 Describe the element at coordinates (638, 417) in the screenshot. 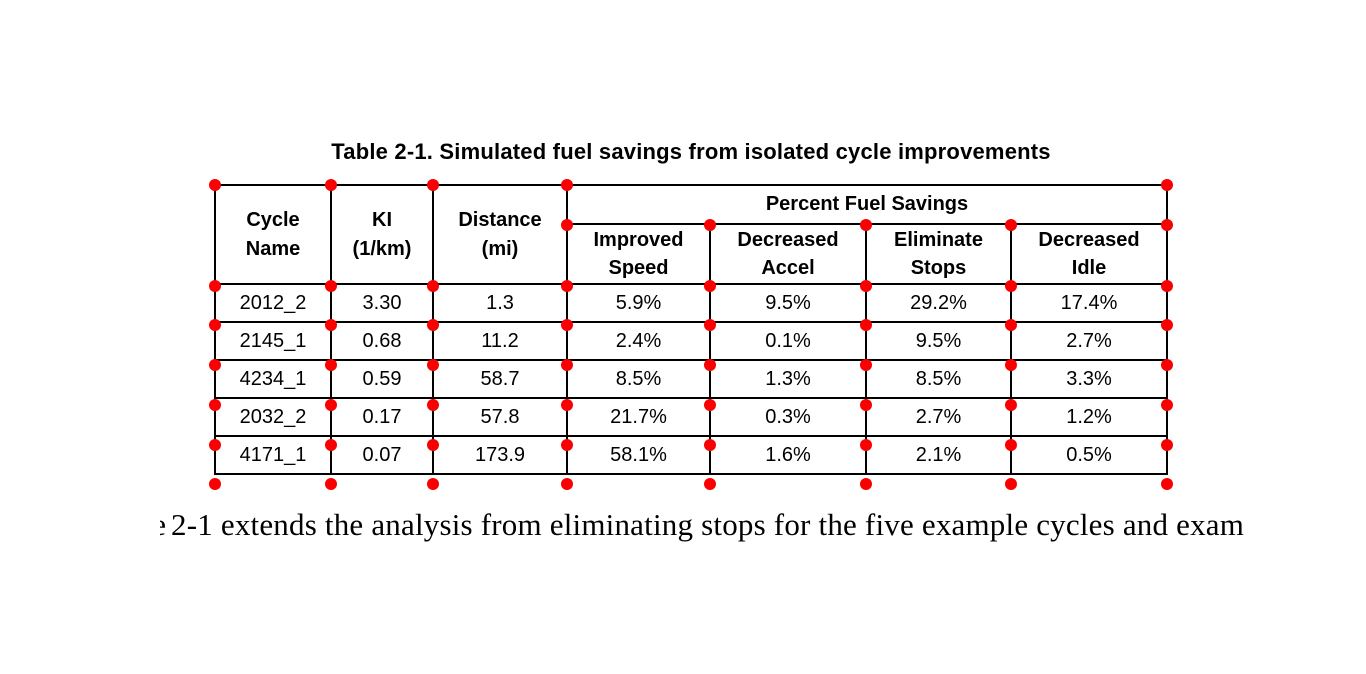

I see `cell-improved-speed: 21.7%` at that location.